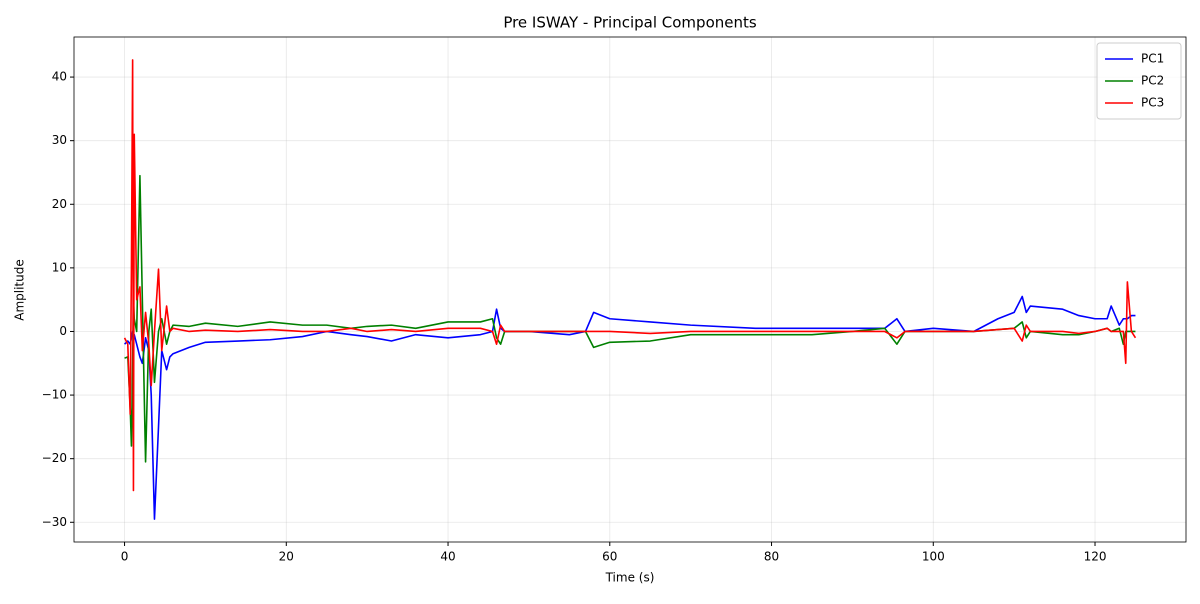 Image resolution: width=1200 pixels, height=604 pixels. Describe the element at coordinates (286, 557) in the screenshot. I see `x-tick-label: 20` at that location.